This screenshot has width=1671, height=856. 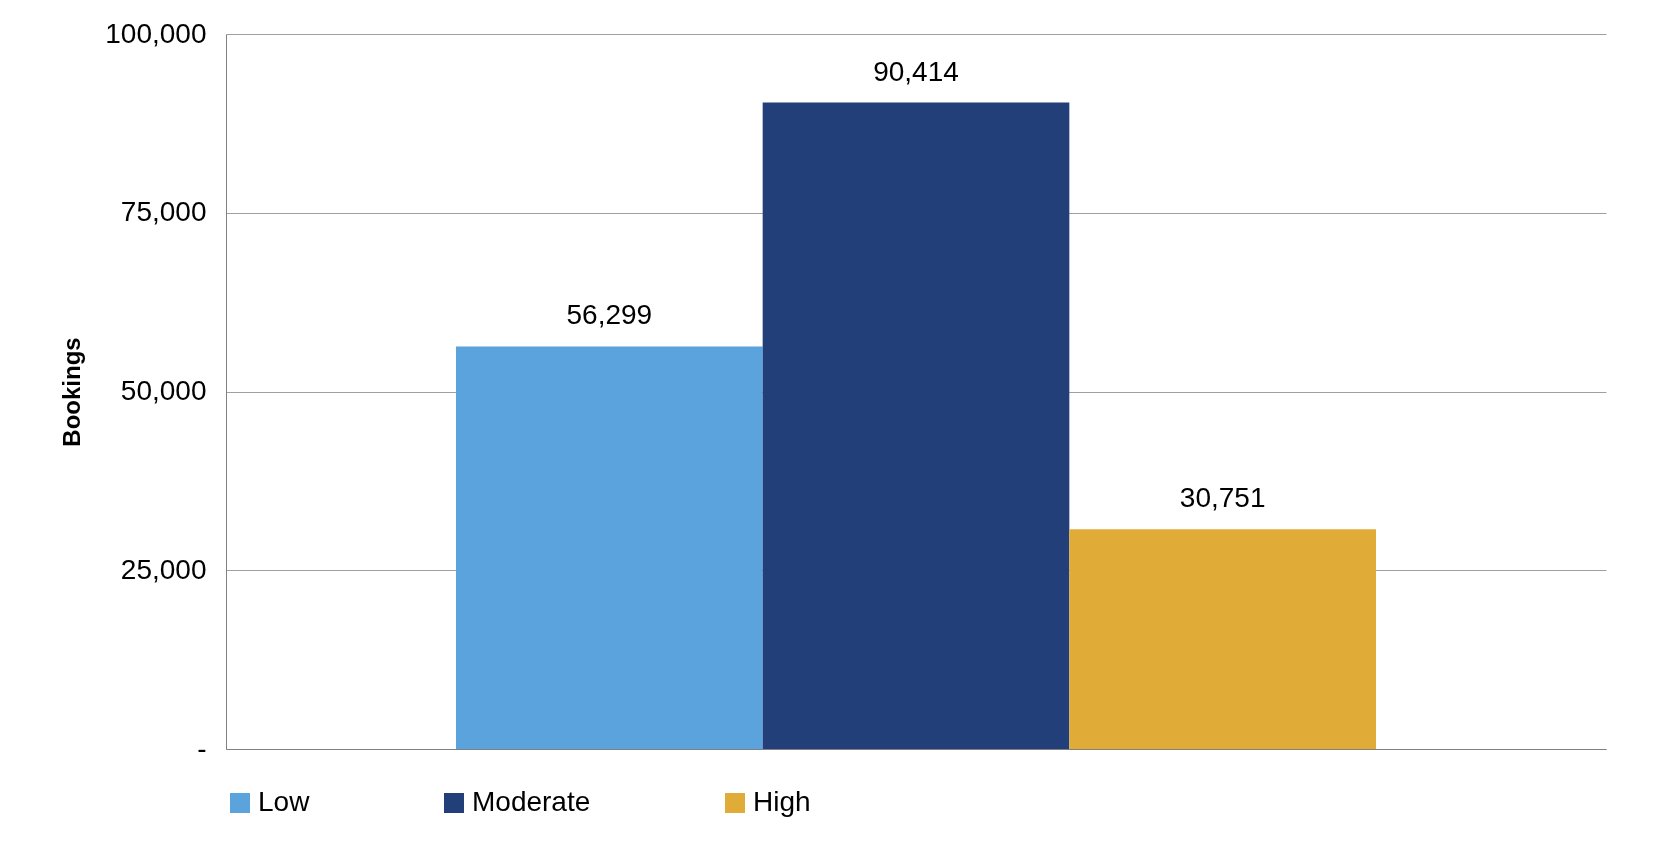 I want to click on y-tick-label: -, so click(x=202, y=748).